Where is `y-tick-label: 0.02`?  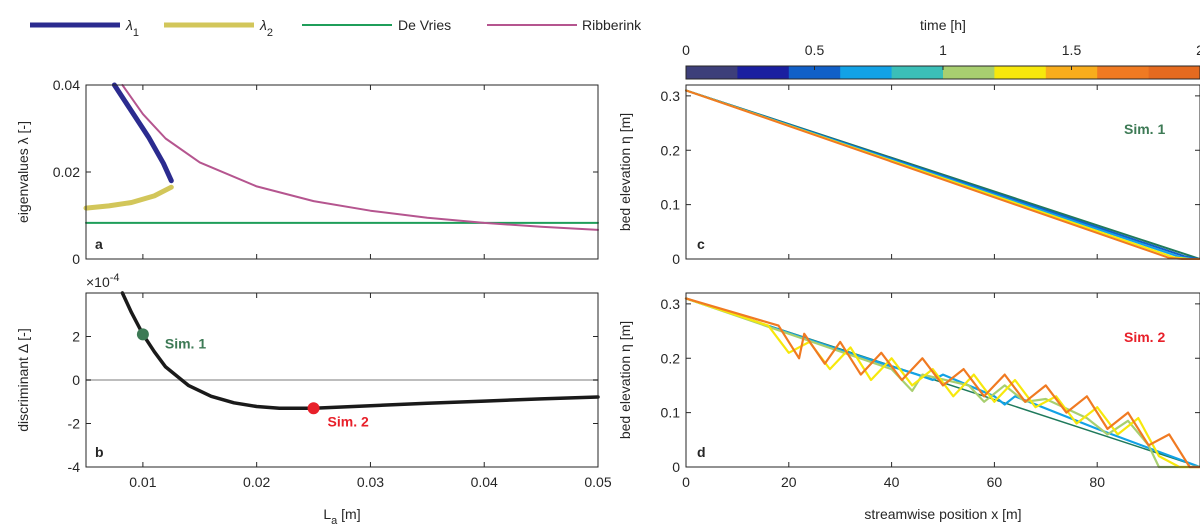
y-tick-label: 0.02 is located at coordinates (66, 172).